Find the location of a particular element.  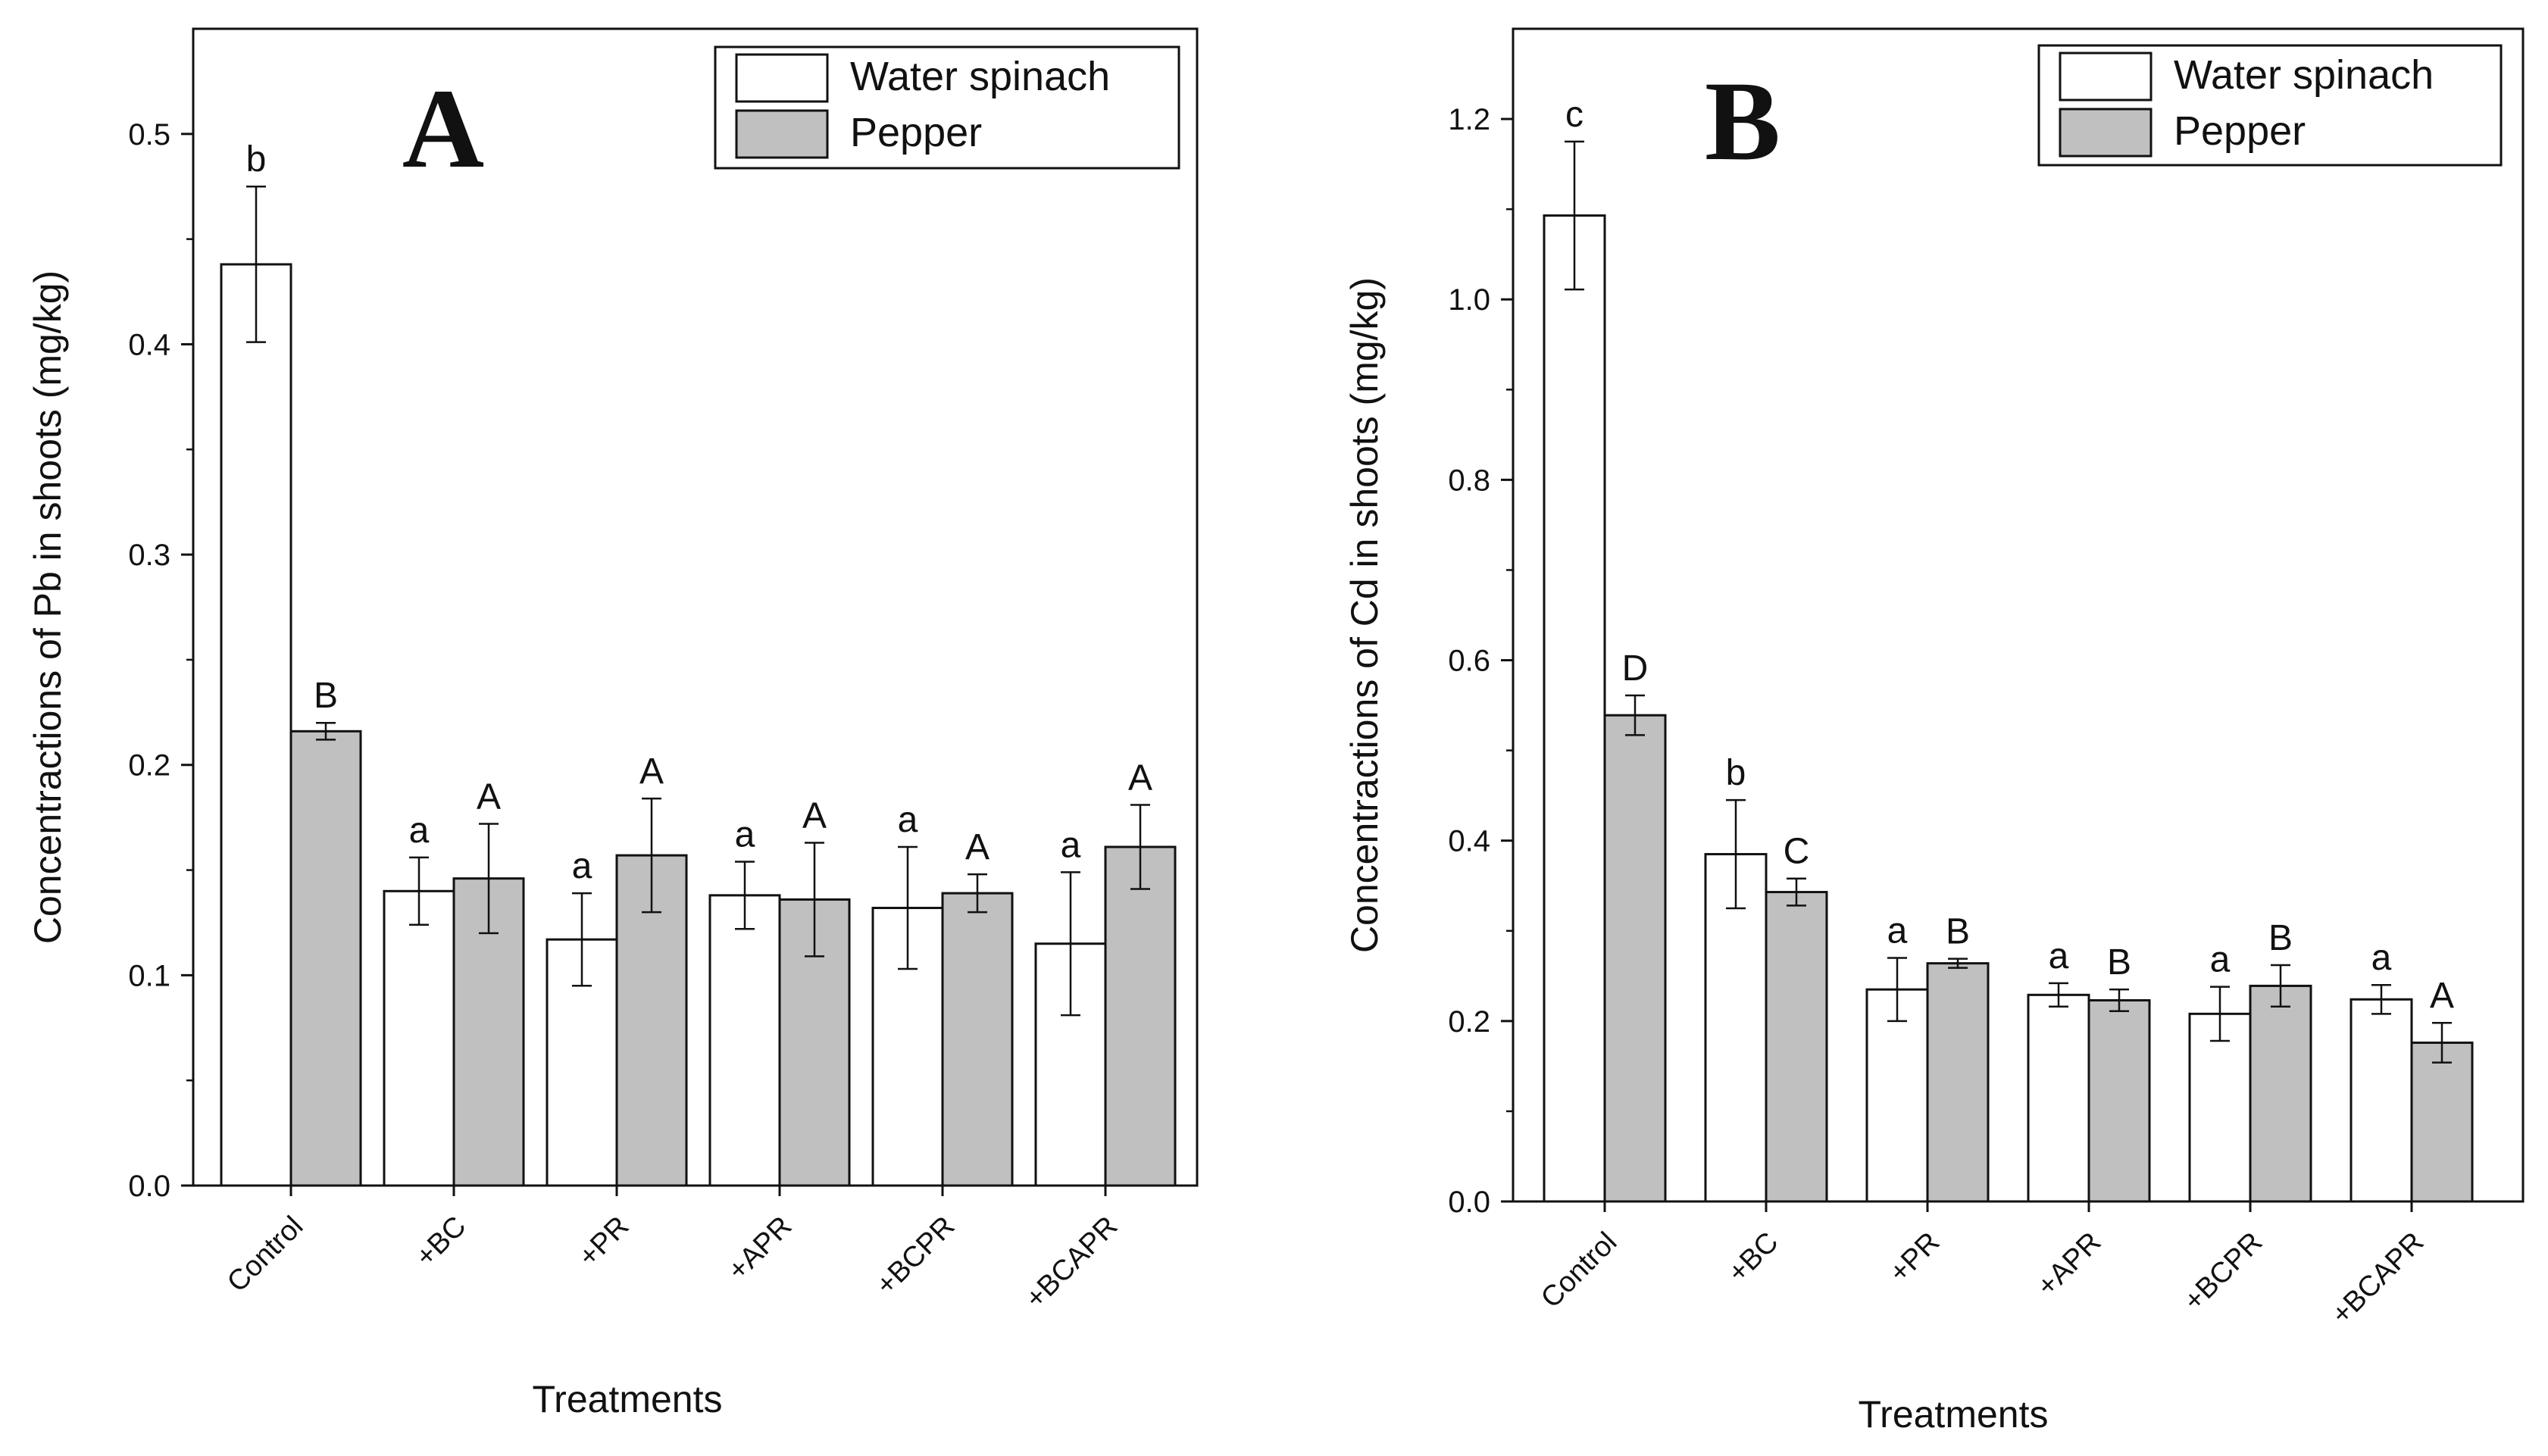

panel-label: B is located at coordinates (1742, 121).